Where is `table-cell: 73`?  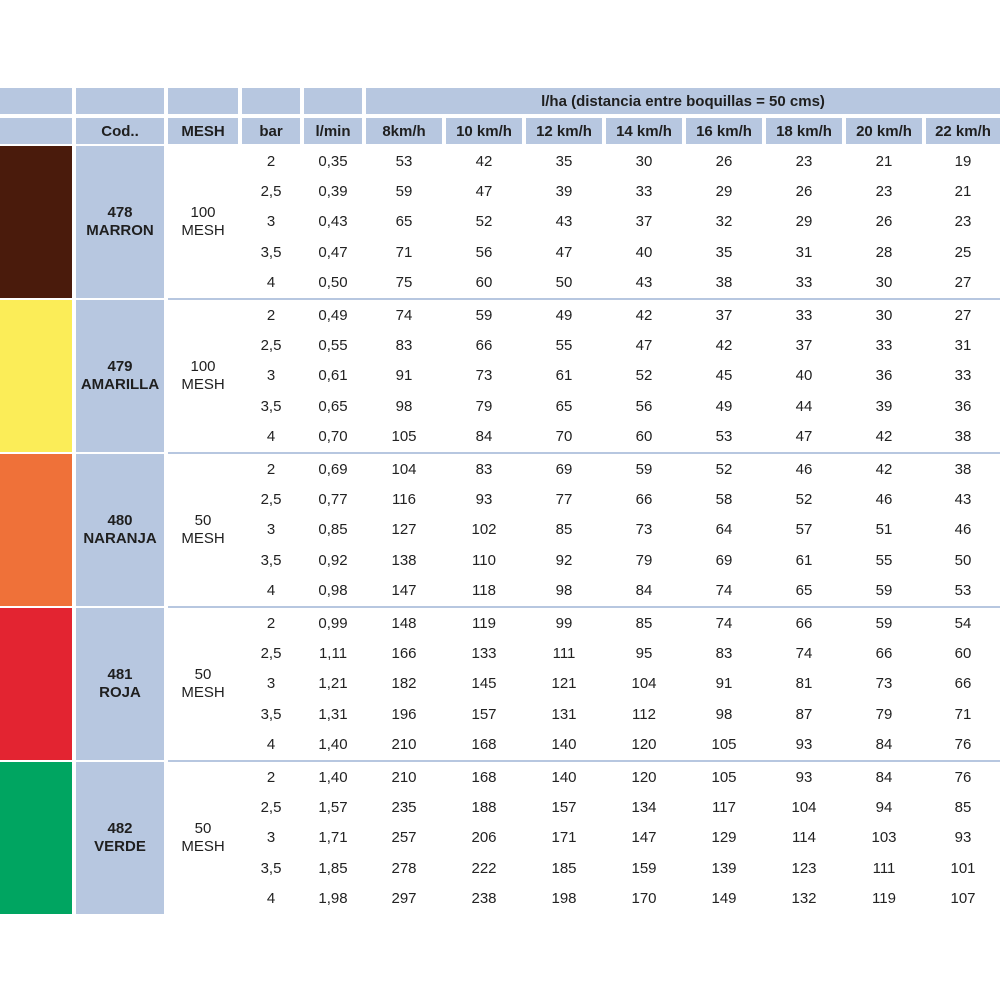
table-cell: 73 is located at coordinates (644, 530).